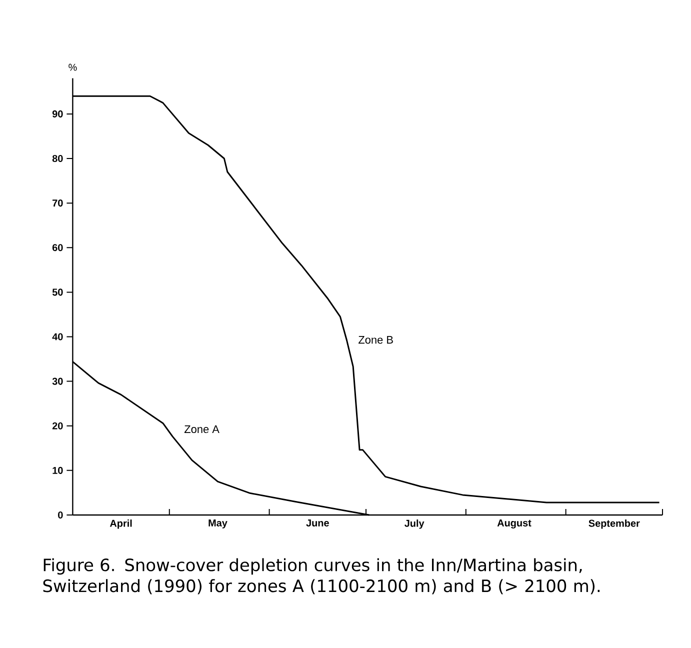 This screenshot has height=648, width=691. What do you see at coordinates (317, 523) in the screenshot?
I see `x-tick-label: June` at bounding box center [317, 523].